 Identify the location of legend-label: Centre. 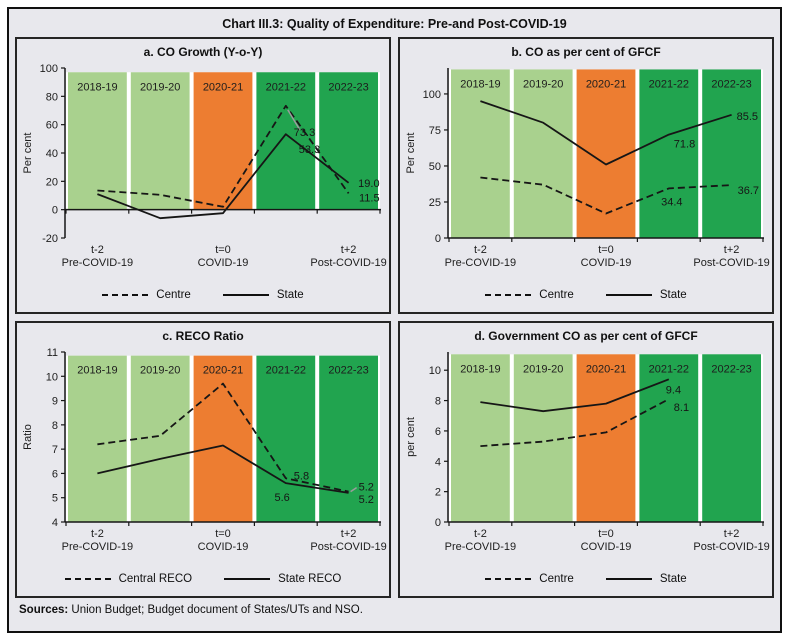
(556, 295).